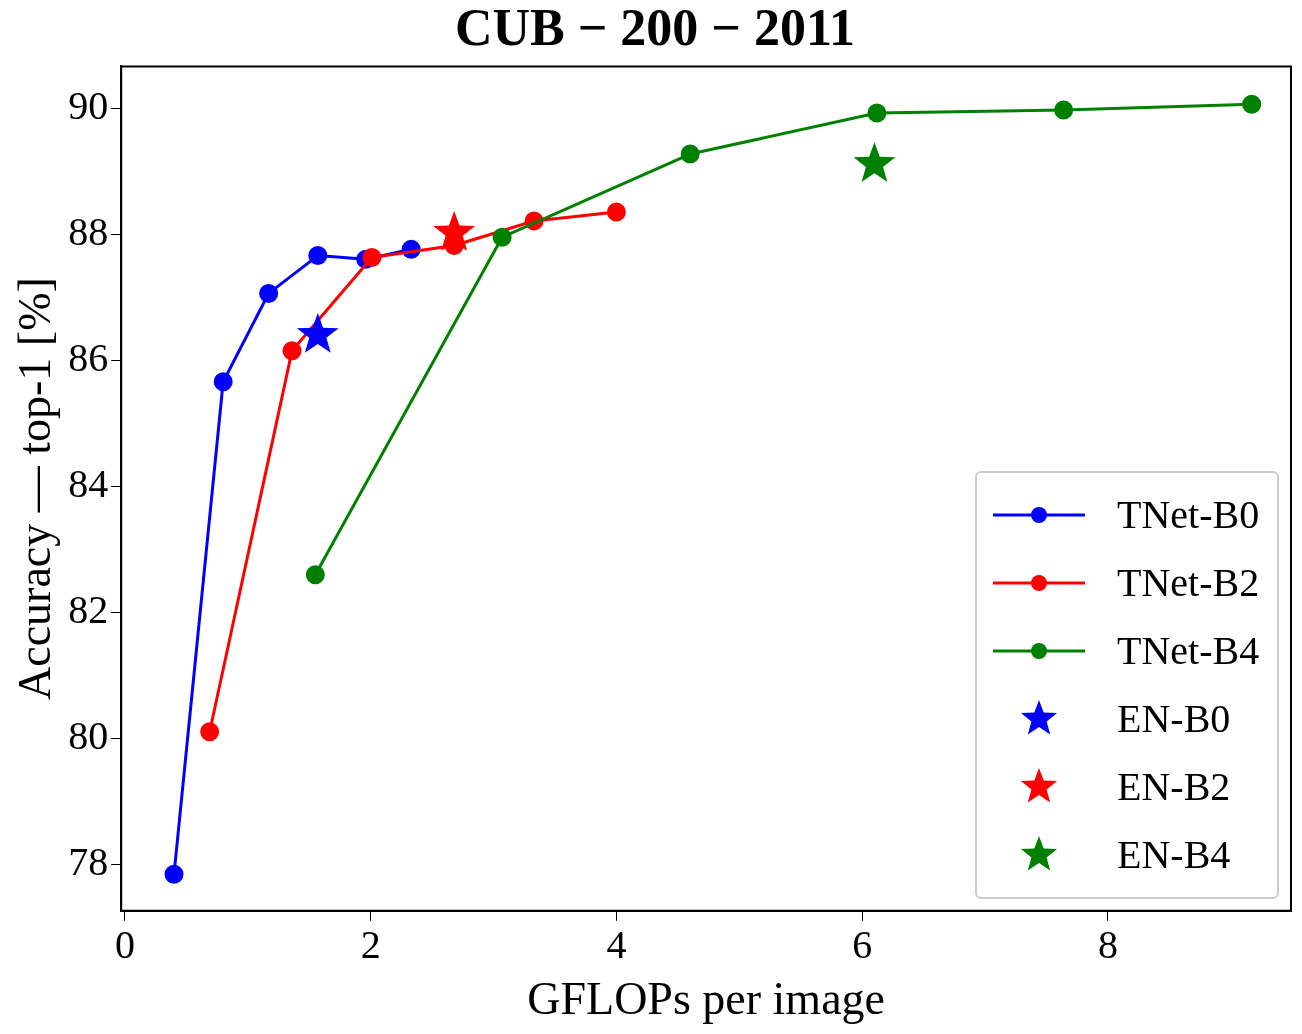 This screenshot has width=1302, height=1034. Describe the element at coordinates (88, 483) in the screenshot. I see `y-tick-label: 84` at that location.